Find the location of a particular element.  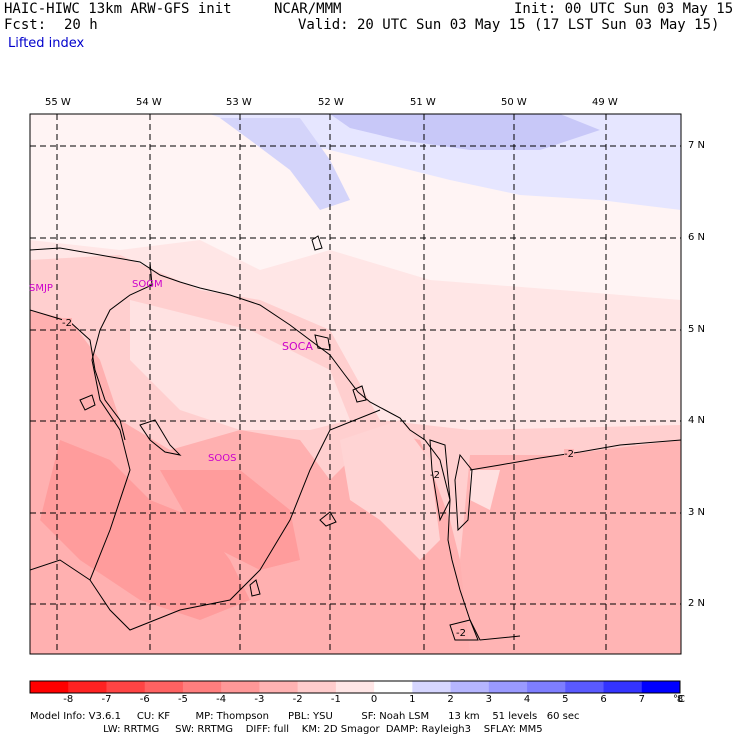

station-label: SOCA is located at coordinates (297, 346).